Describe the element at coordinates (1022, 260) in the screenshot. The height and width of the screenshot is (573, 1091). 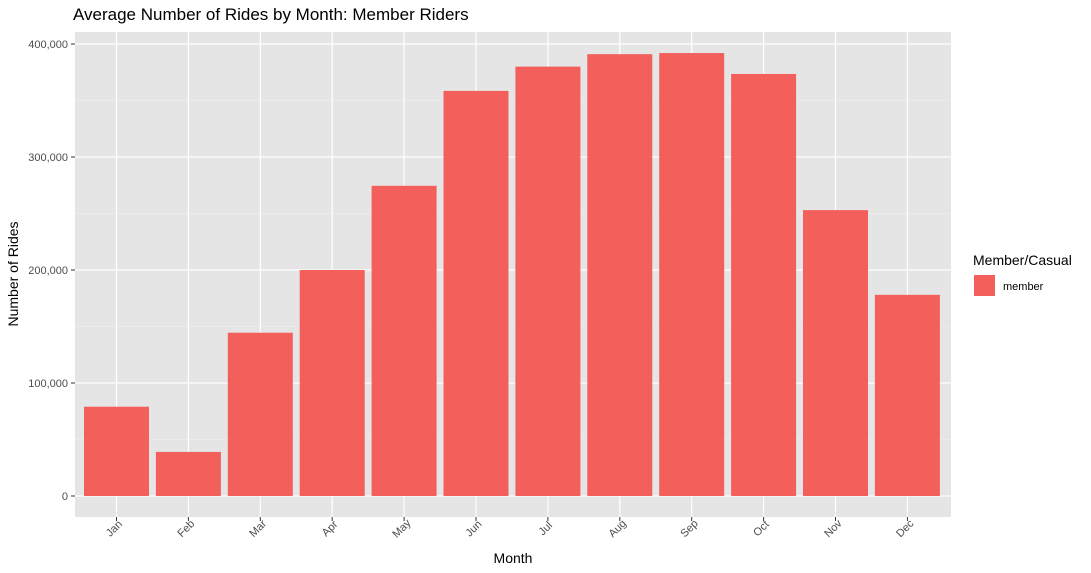
I see `legend-title: Member/Casual` at that location.